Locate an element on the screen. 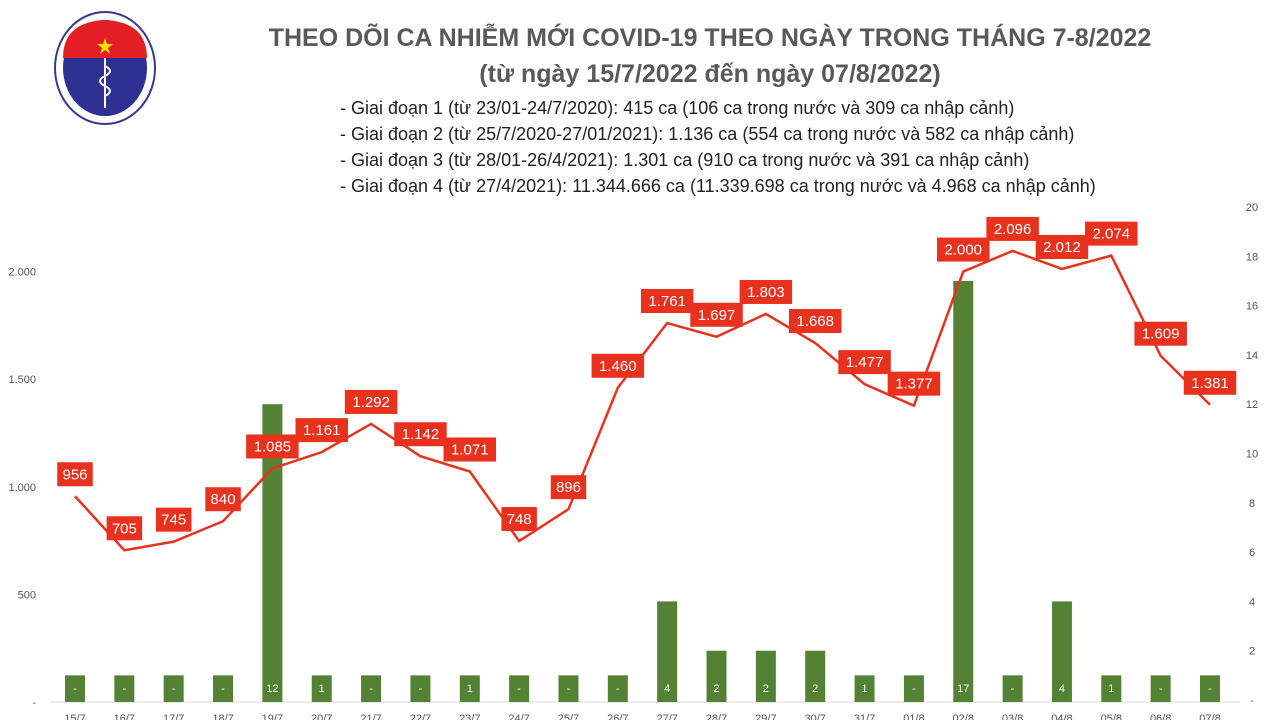  cases-data-label: 1.477 is located at coordinates (865, 362).